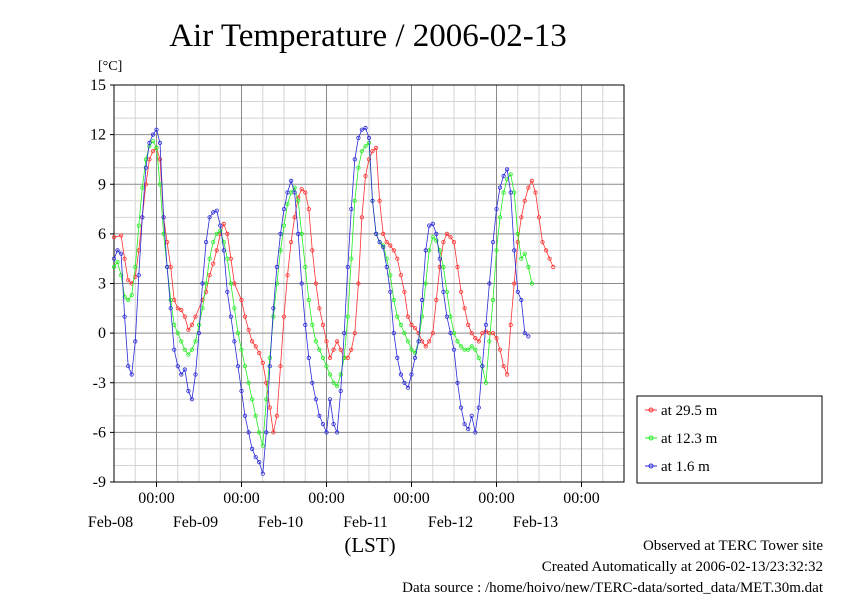 The image size is (842, 595). What do you see at coordinates (368, 36) in the screenshot?
I see `chart-title: Air Temperature / 2006-02-13` at bounding box center [368, 36].